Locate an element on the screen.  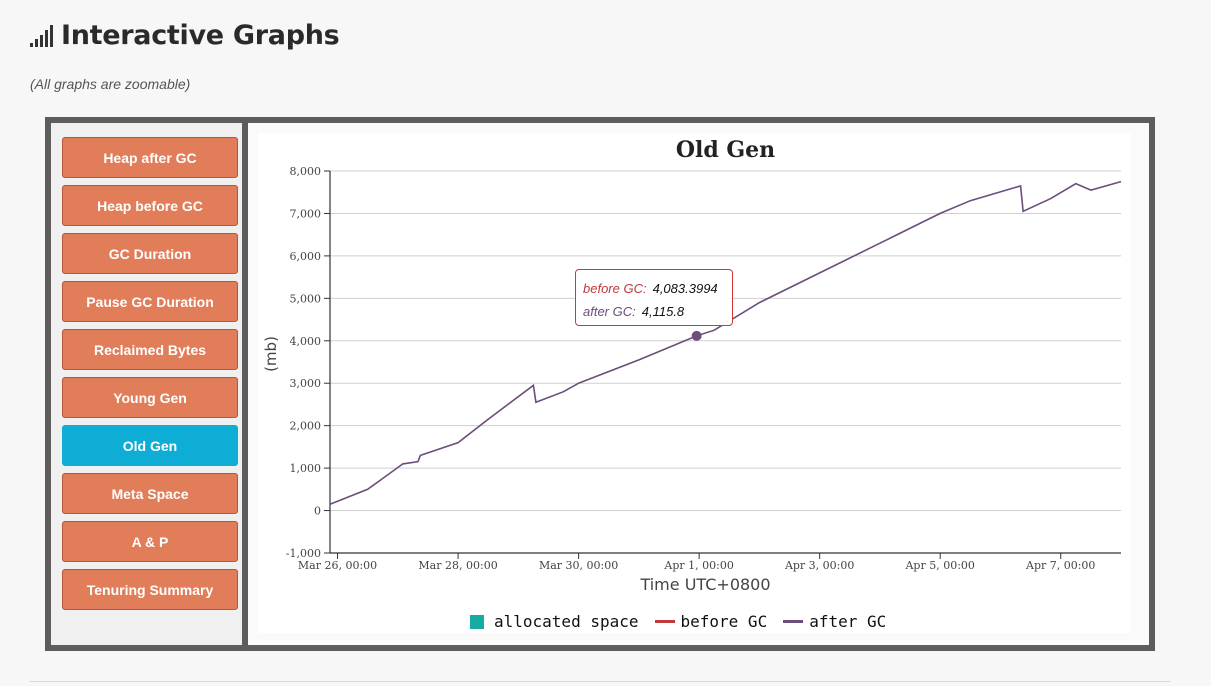
heap-after-gc-button: Heap after GC is located at coordinates (150, 157).